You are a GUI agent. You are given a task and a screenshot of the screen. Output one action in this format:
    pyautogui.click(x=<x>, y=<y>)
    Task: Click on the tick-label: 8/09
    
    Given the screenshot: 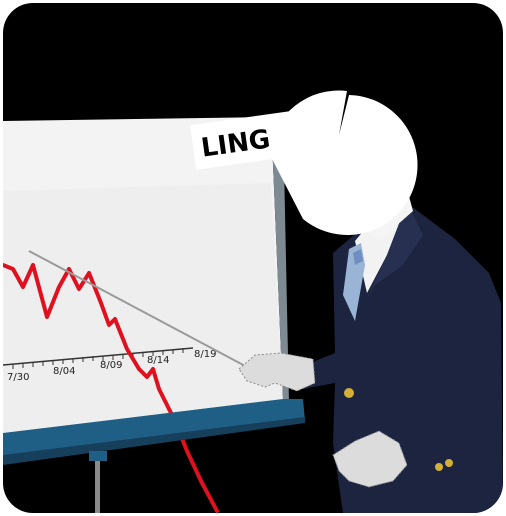 What is the action you would take?
    pyautogui.click(x=111, y=365)
    